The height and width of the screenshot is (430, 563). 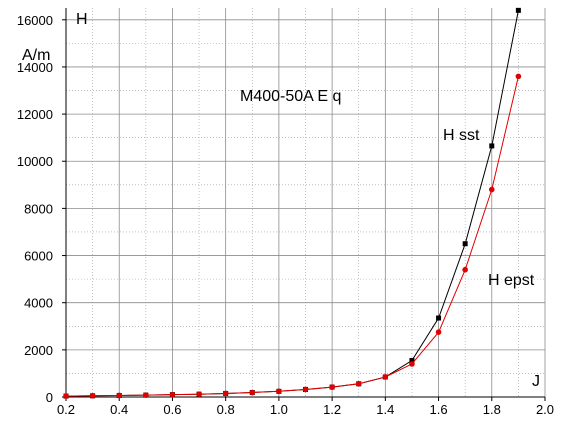 What do you see at coordinates (38, 303) in the screenshot?
I see `y-tick-label: 4000` at bounding box center [38, 303].